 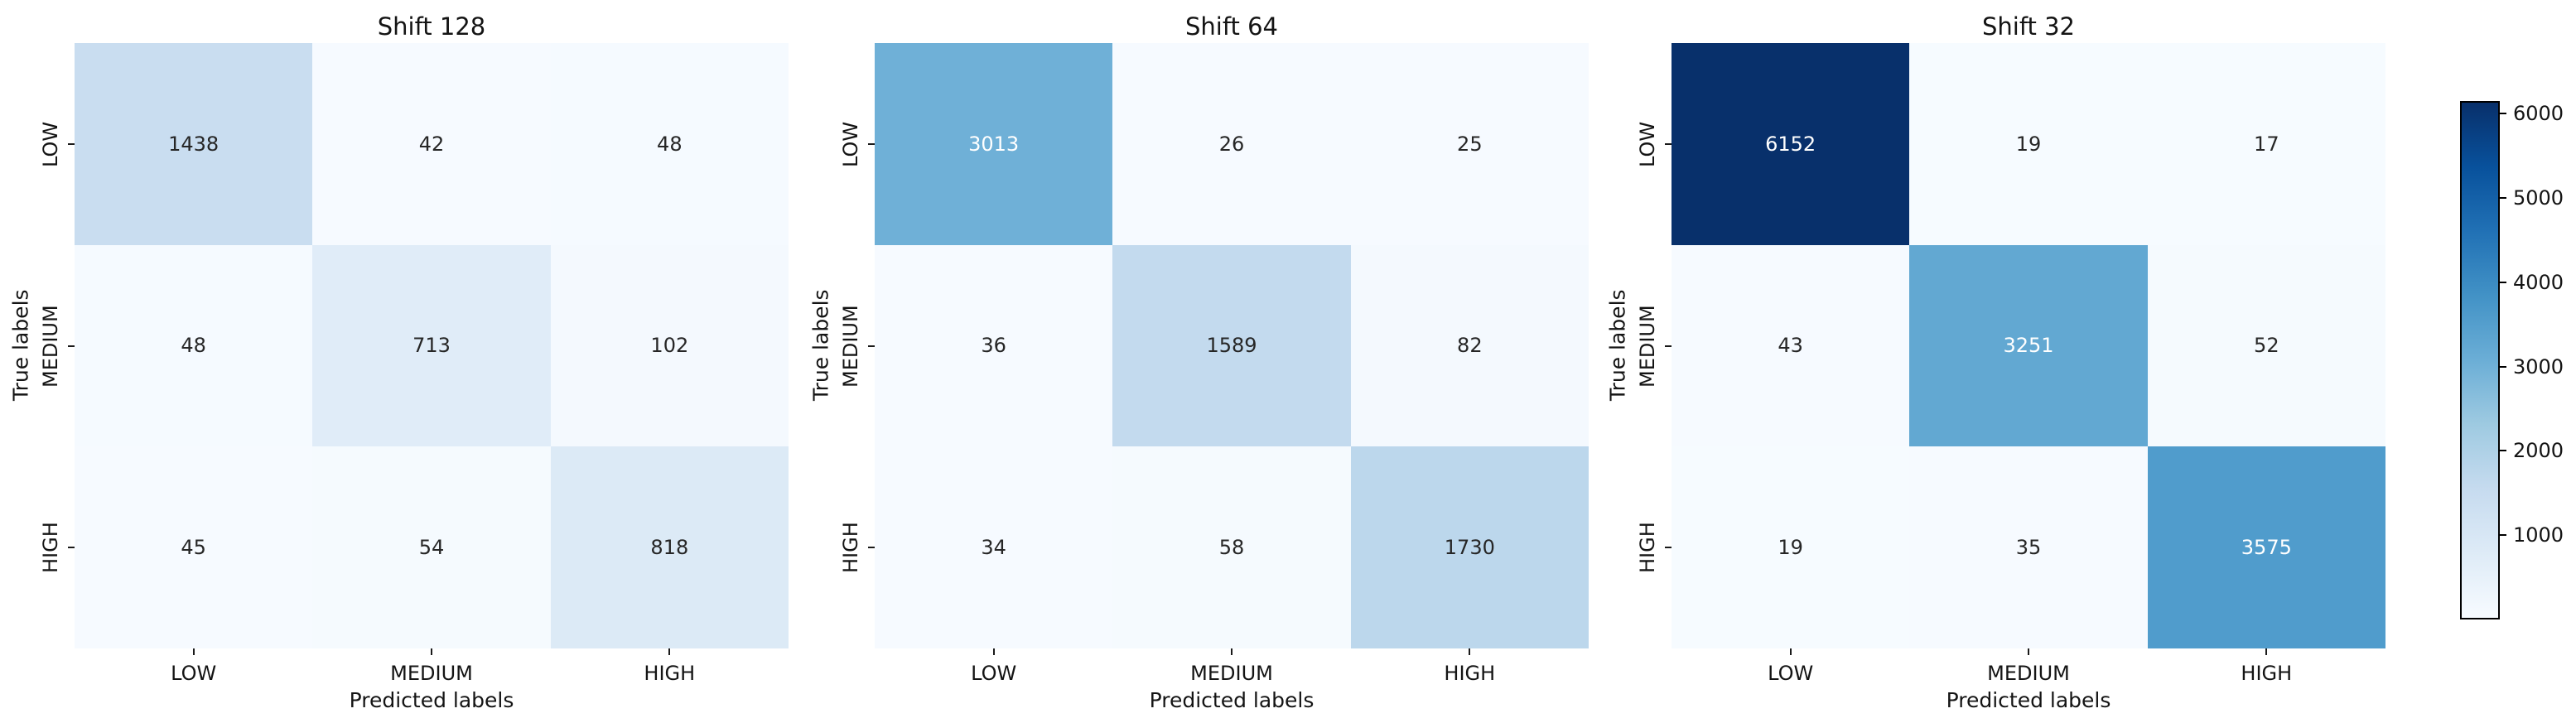 I want to click on heatmap-cell: 25, so click(x=1469, y=144).